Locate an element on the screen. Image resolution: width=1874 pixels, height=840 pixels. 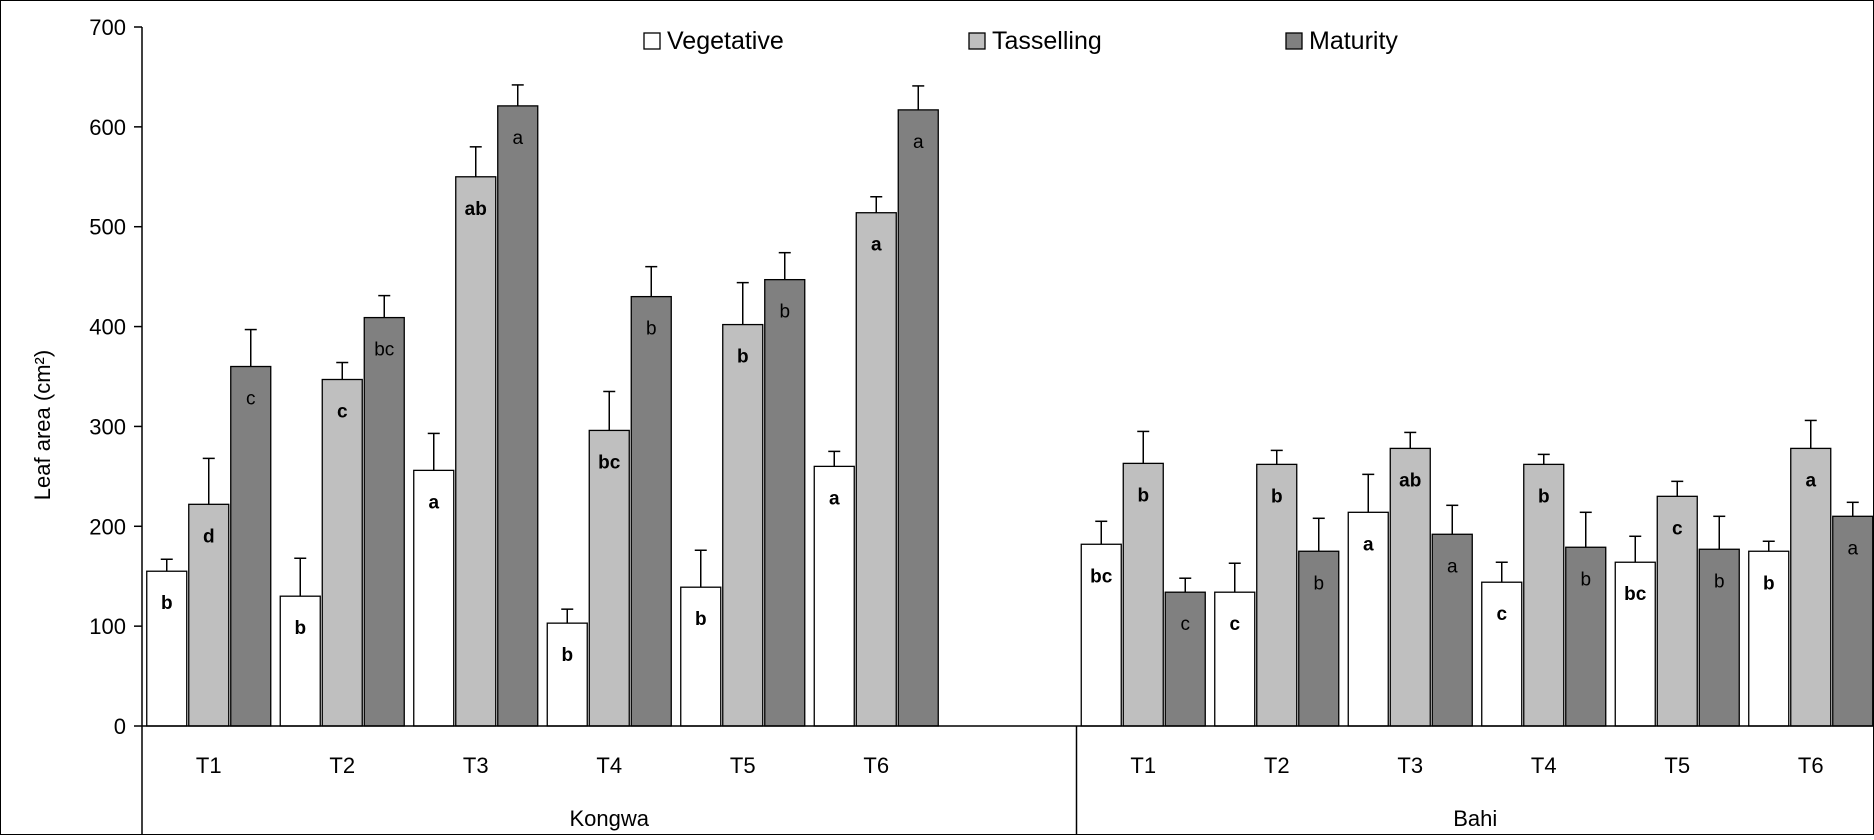
y-tick-label: 700 is located at coordinates (107, 27).